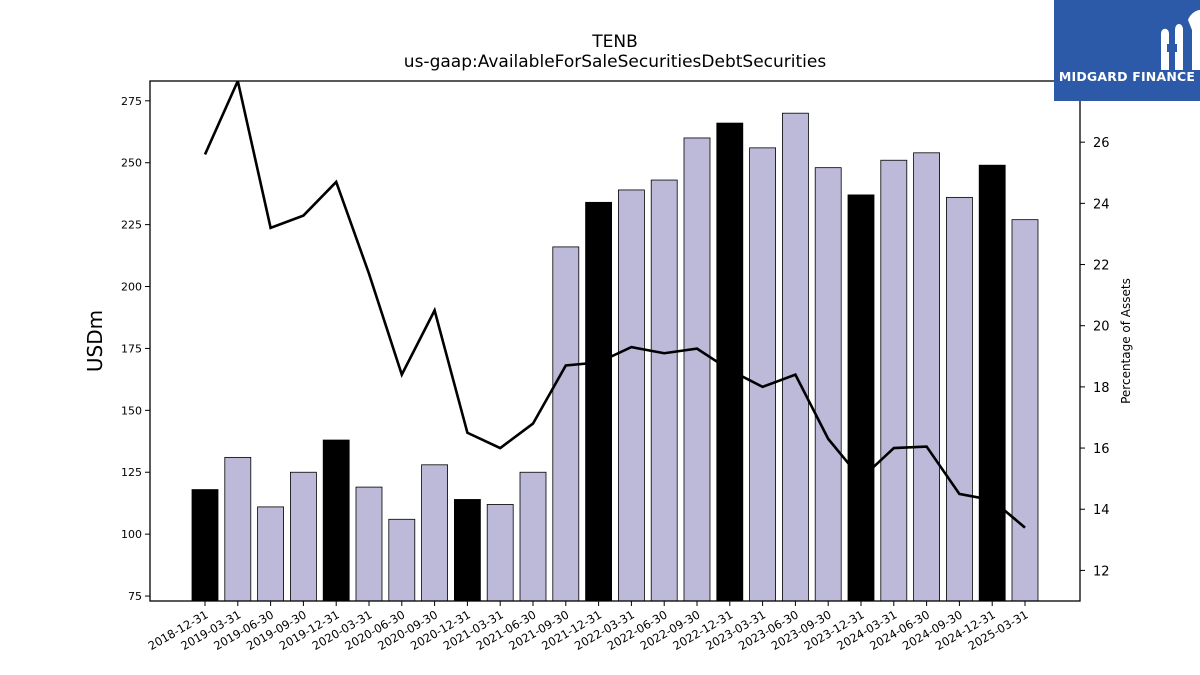  Describe the element at coordinates (615, 42) in the screenshot. I see `chart-title: TENB` at that location.